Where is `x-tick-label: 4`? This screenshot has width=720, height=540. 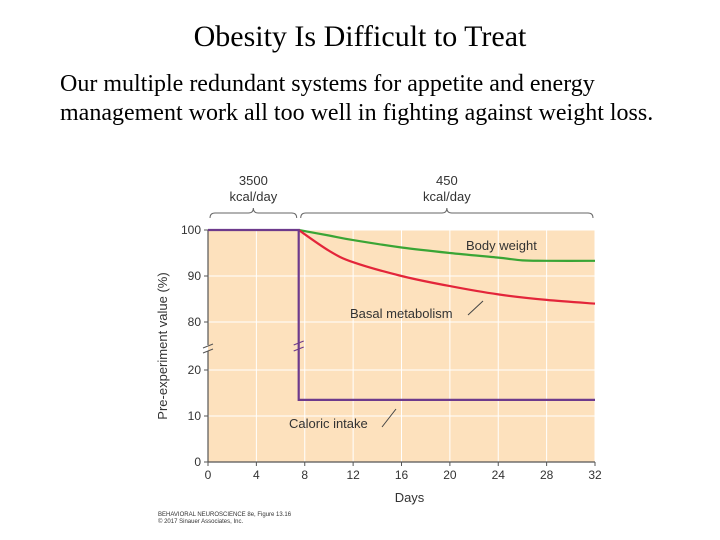 x-tick-label: 4 is located at coordinates (256, 475).